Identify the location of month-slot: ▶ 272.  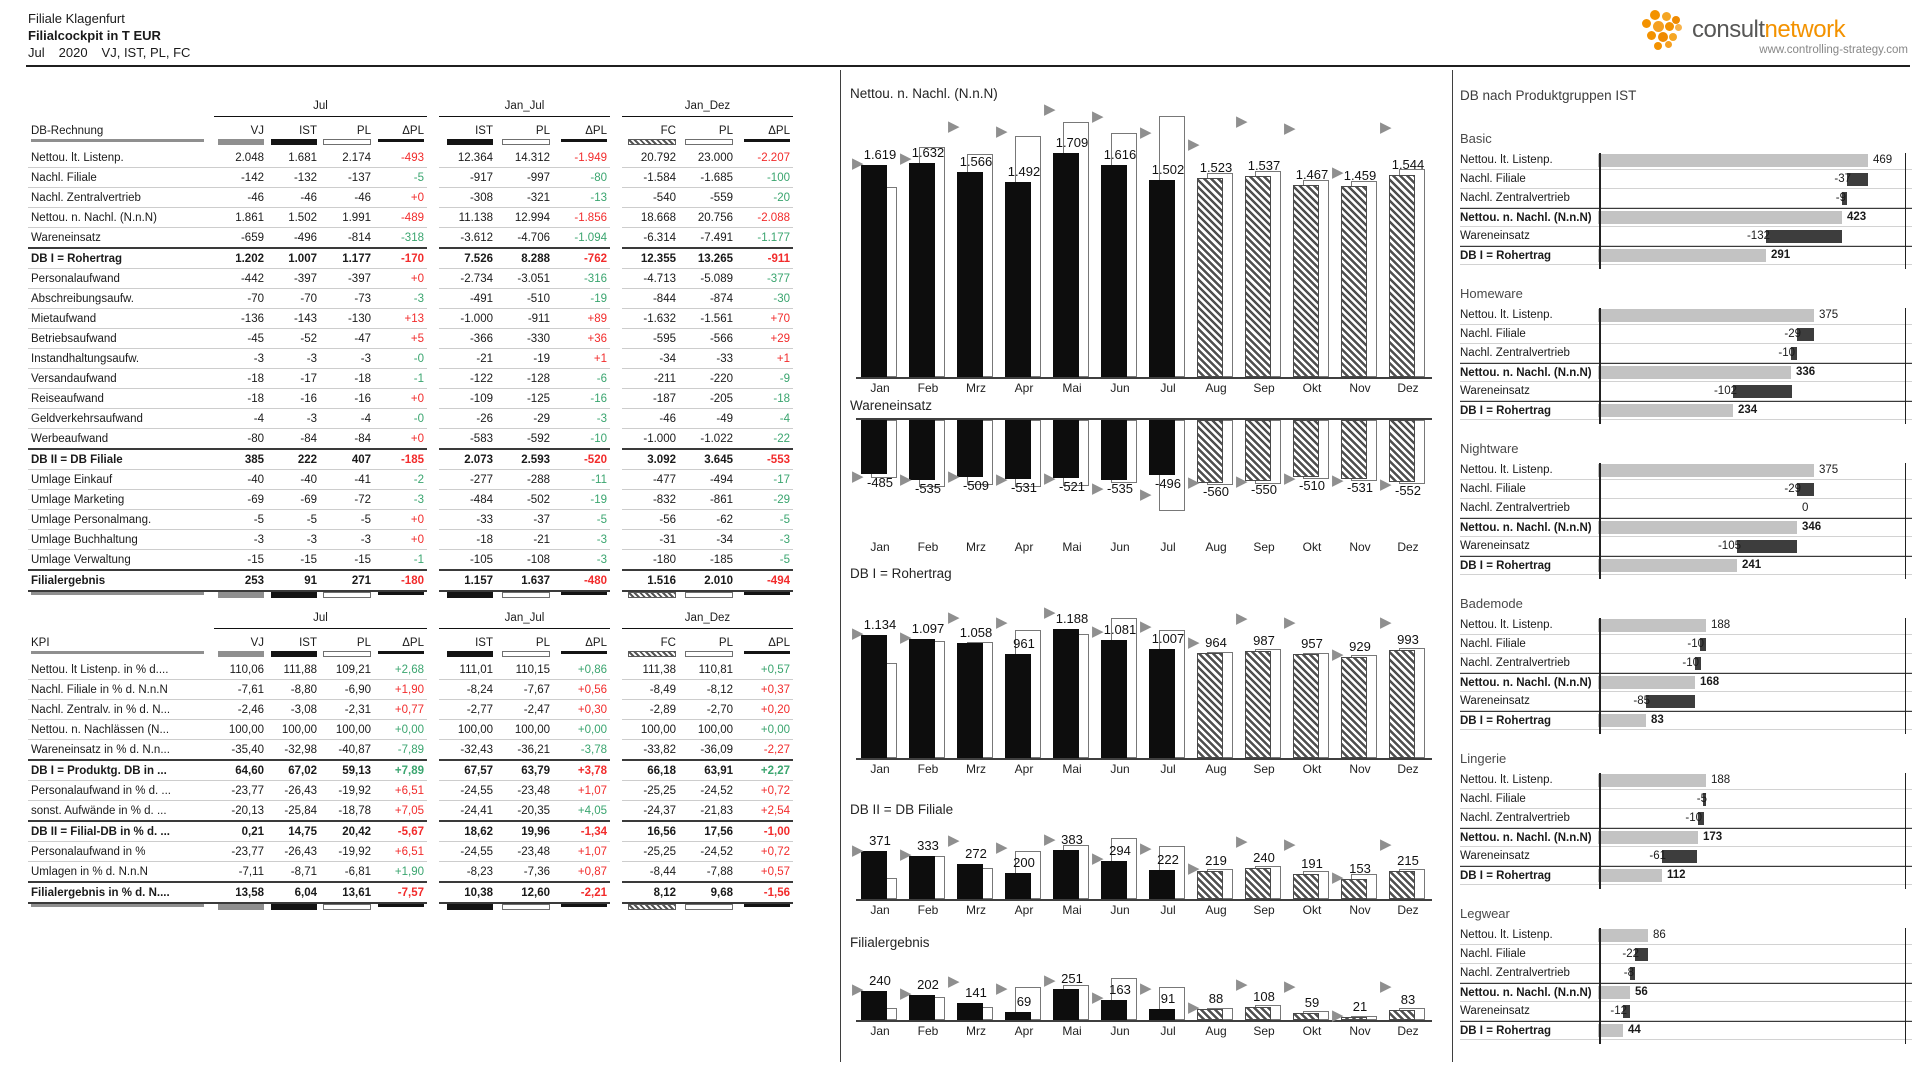
(974, 866).